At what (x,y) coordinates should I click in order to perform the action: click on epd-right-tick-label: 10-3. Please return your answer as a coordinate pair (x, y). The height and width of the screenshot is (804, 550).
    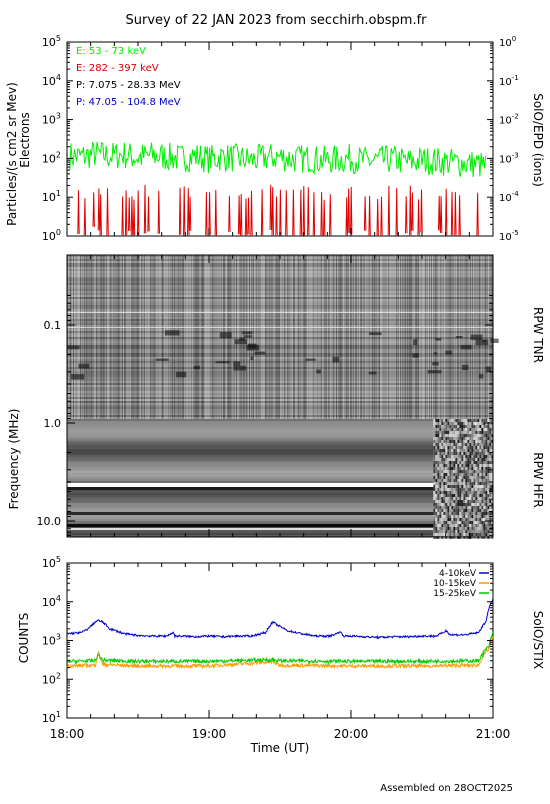
    Looking at the image, I should click on (509, 158).